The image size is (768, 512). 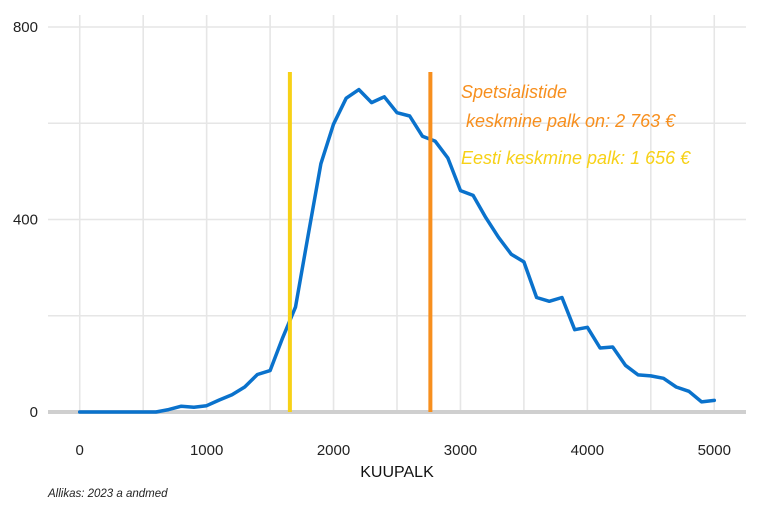 What do you see at coordinates (568, 106) in the screenshot?
I see `annotation-text: Spetsialistide keskmine palk on: 2 763 €` at bounding box center [568, 106].